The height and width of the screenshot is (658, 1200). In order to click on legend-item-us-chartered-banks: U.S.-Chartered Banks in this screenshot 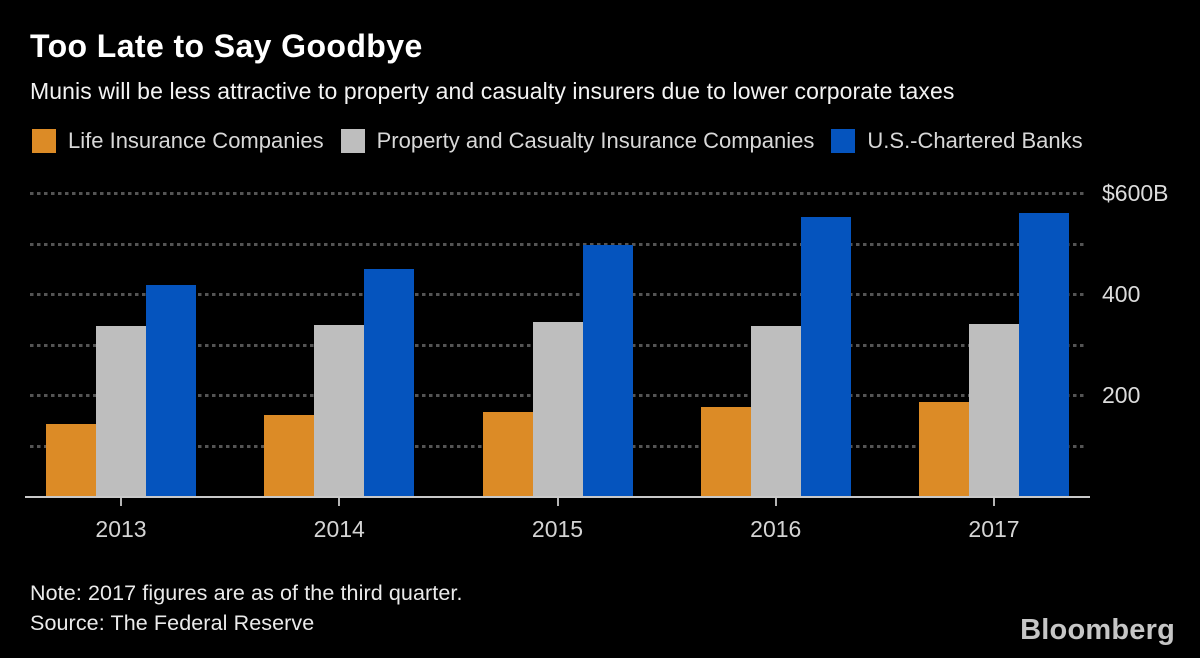, I will do `click(957, 141)`.